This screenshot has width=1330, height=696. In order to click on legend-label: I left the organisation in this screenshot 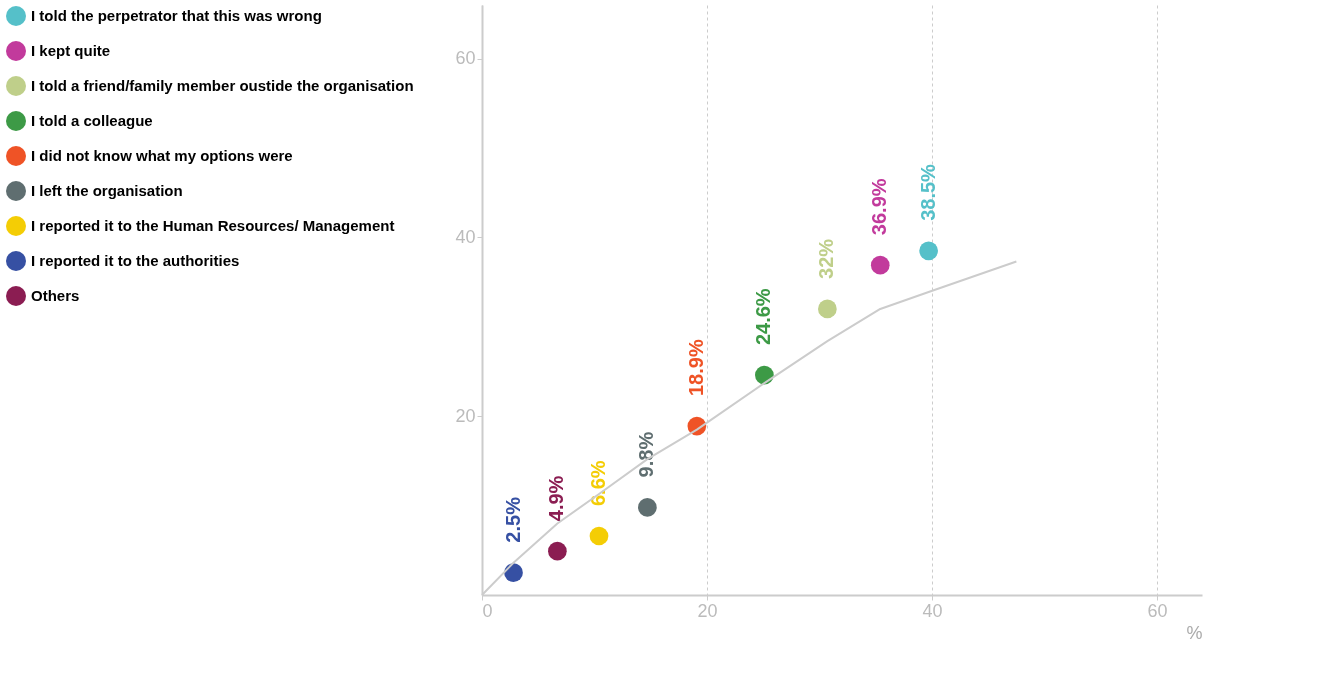, I will do `click(107, 190)`.